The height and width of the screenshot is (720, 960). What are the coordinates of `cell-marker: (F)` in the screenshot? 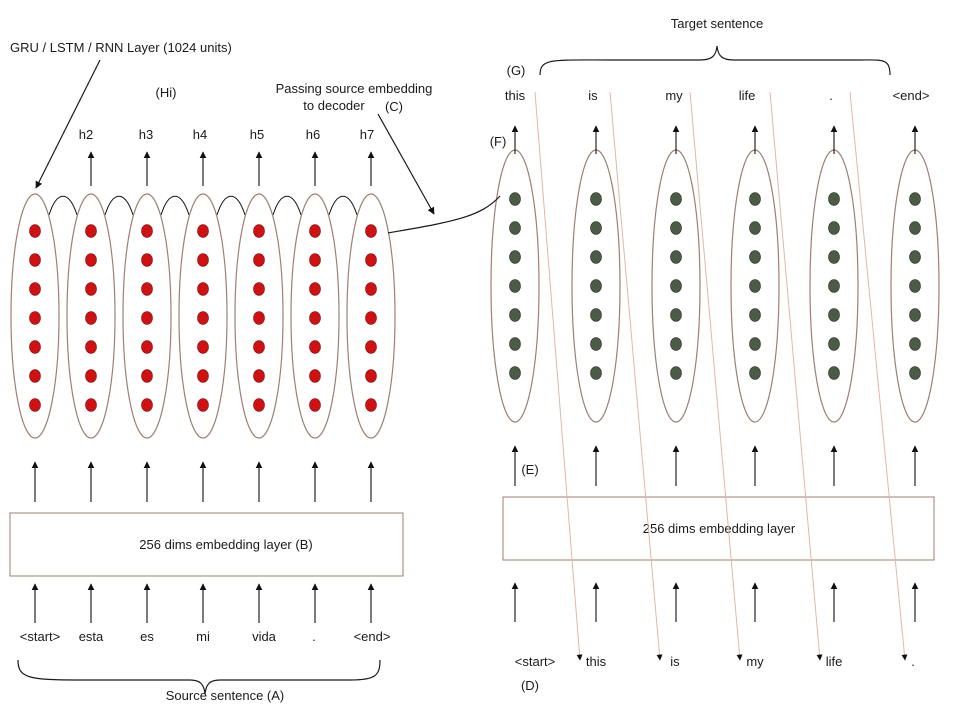 It's located at (498, 141).